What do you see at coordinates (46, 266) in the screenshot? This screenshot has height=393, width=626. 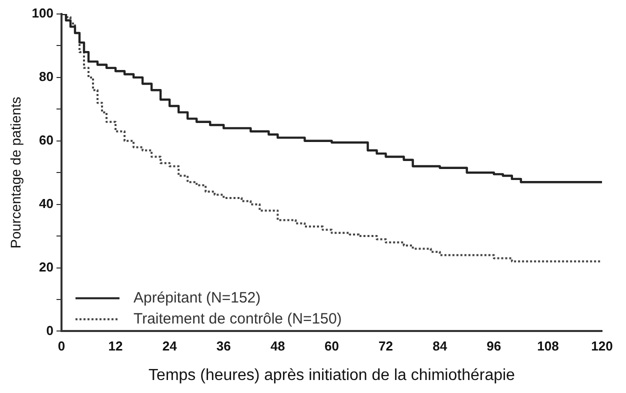 I see `y-tick-label: 20` at bounding box center [46, 266].